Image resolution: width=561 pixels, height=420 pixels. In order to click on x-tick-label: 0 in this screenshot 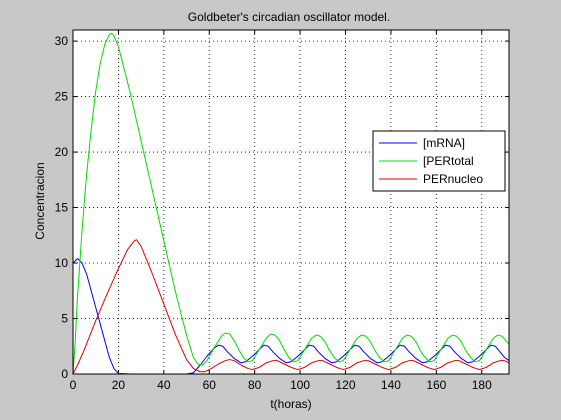, I will do `click(73, 385)`.